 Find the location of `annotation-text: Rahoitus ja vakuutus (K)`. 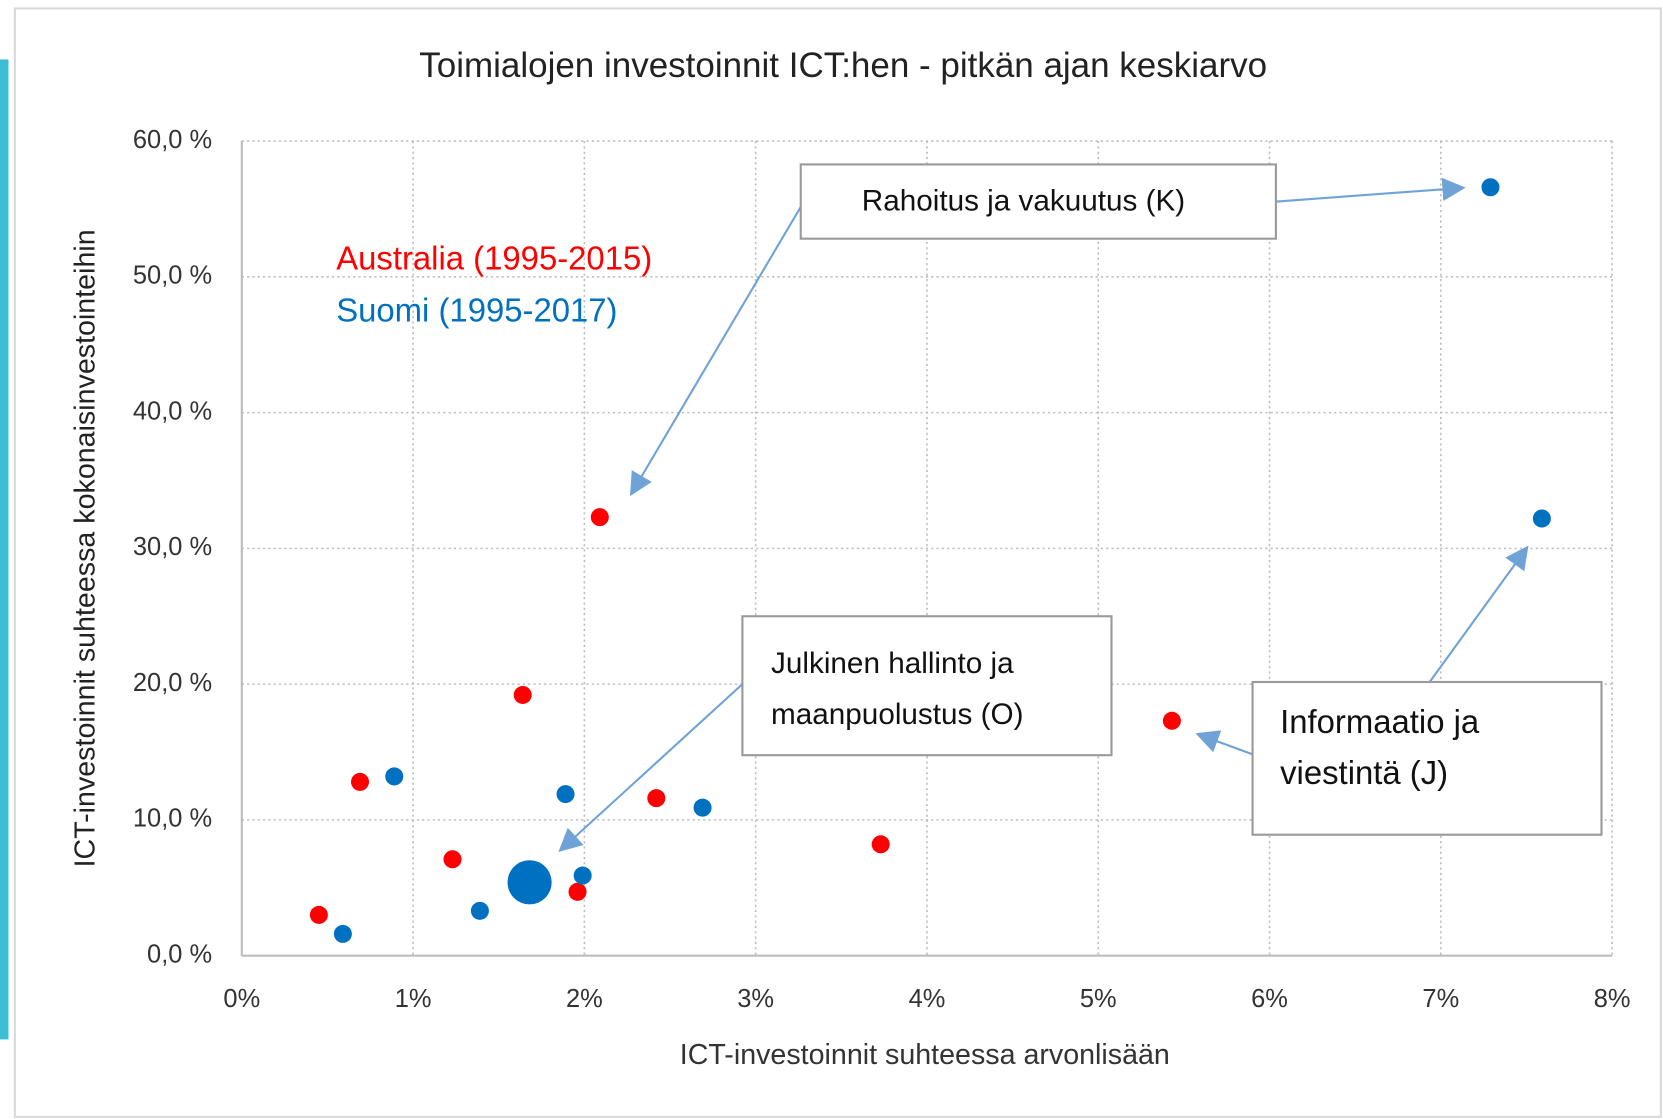

annotation-text: Rahoitus ja vakuutus (K) is located at coordinates (1023, 200).